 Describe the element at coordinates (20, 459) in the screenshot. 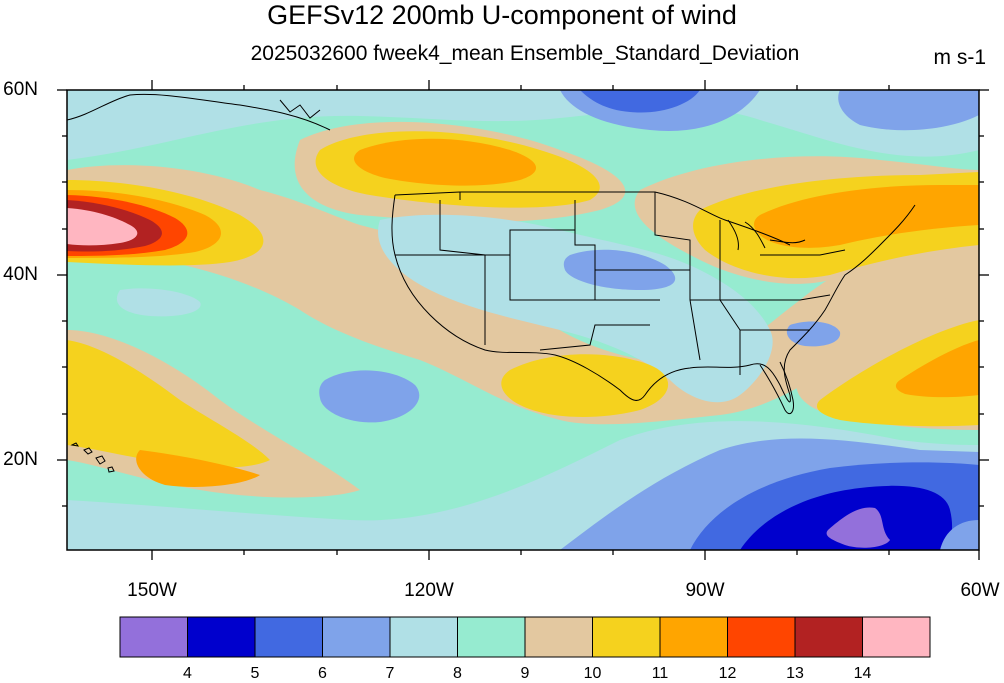

I see `lat-label-20n: 20N` at that location.